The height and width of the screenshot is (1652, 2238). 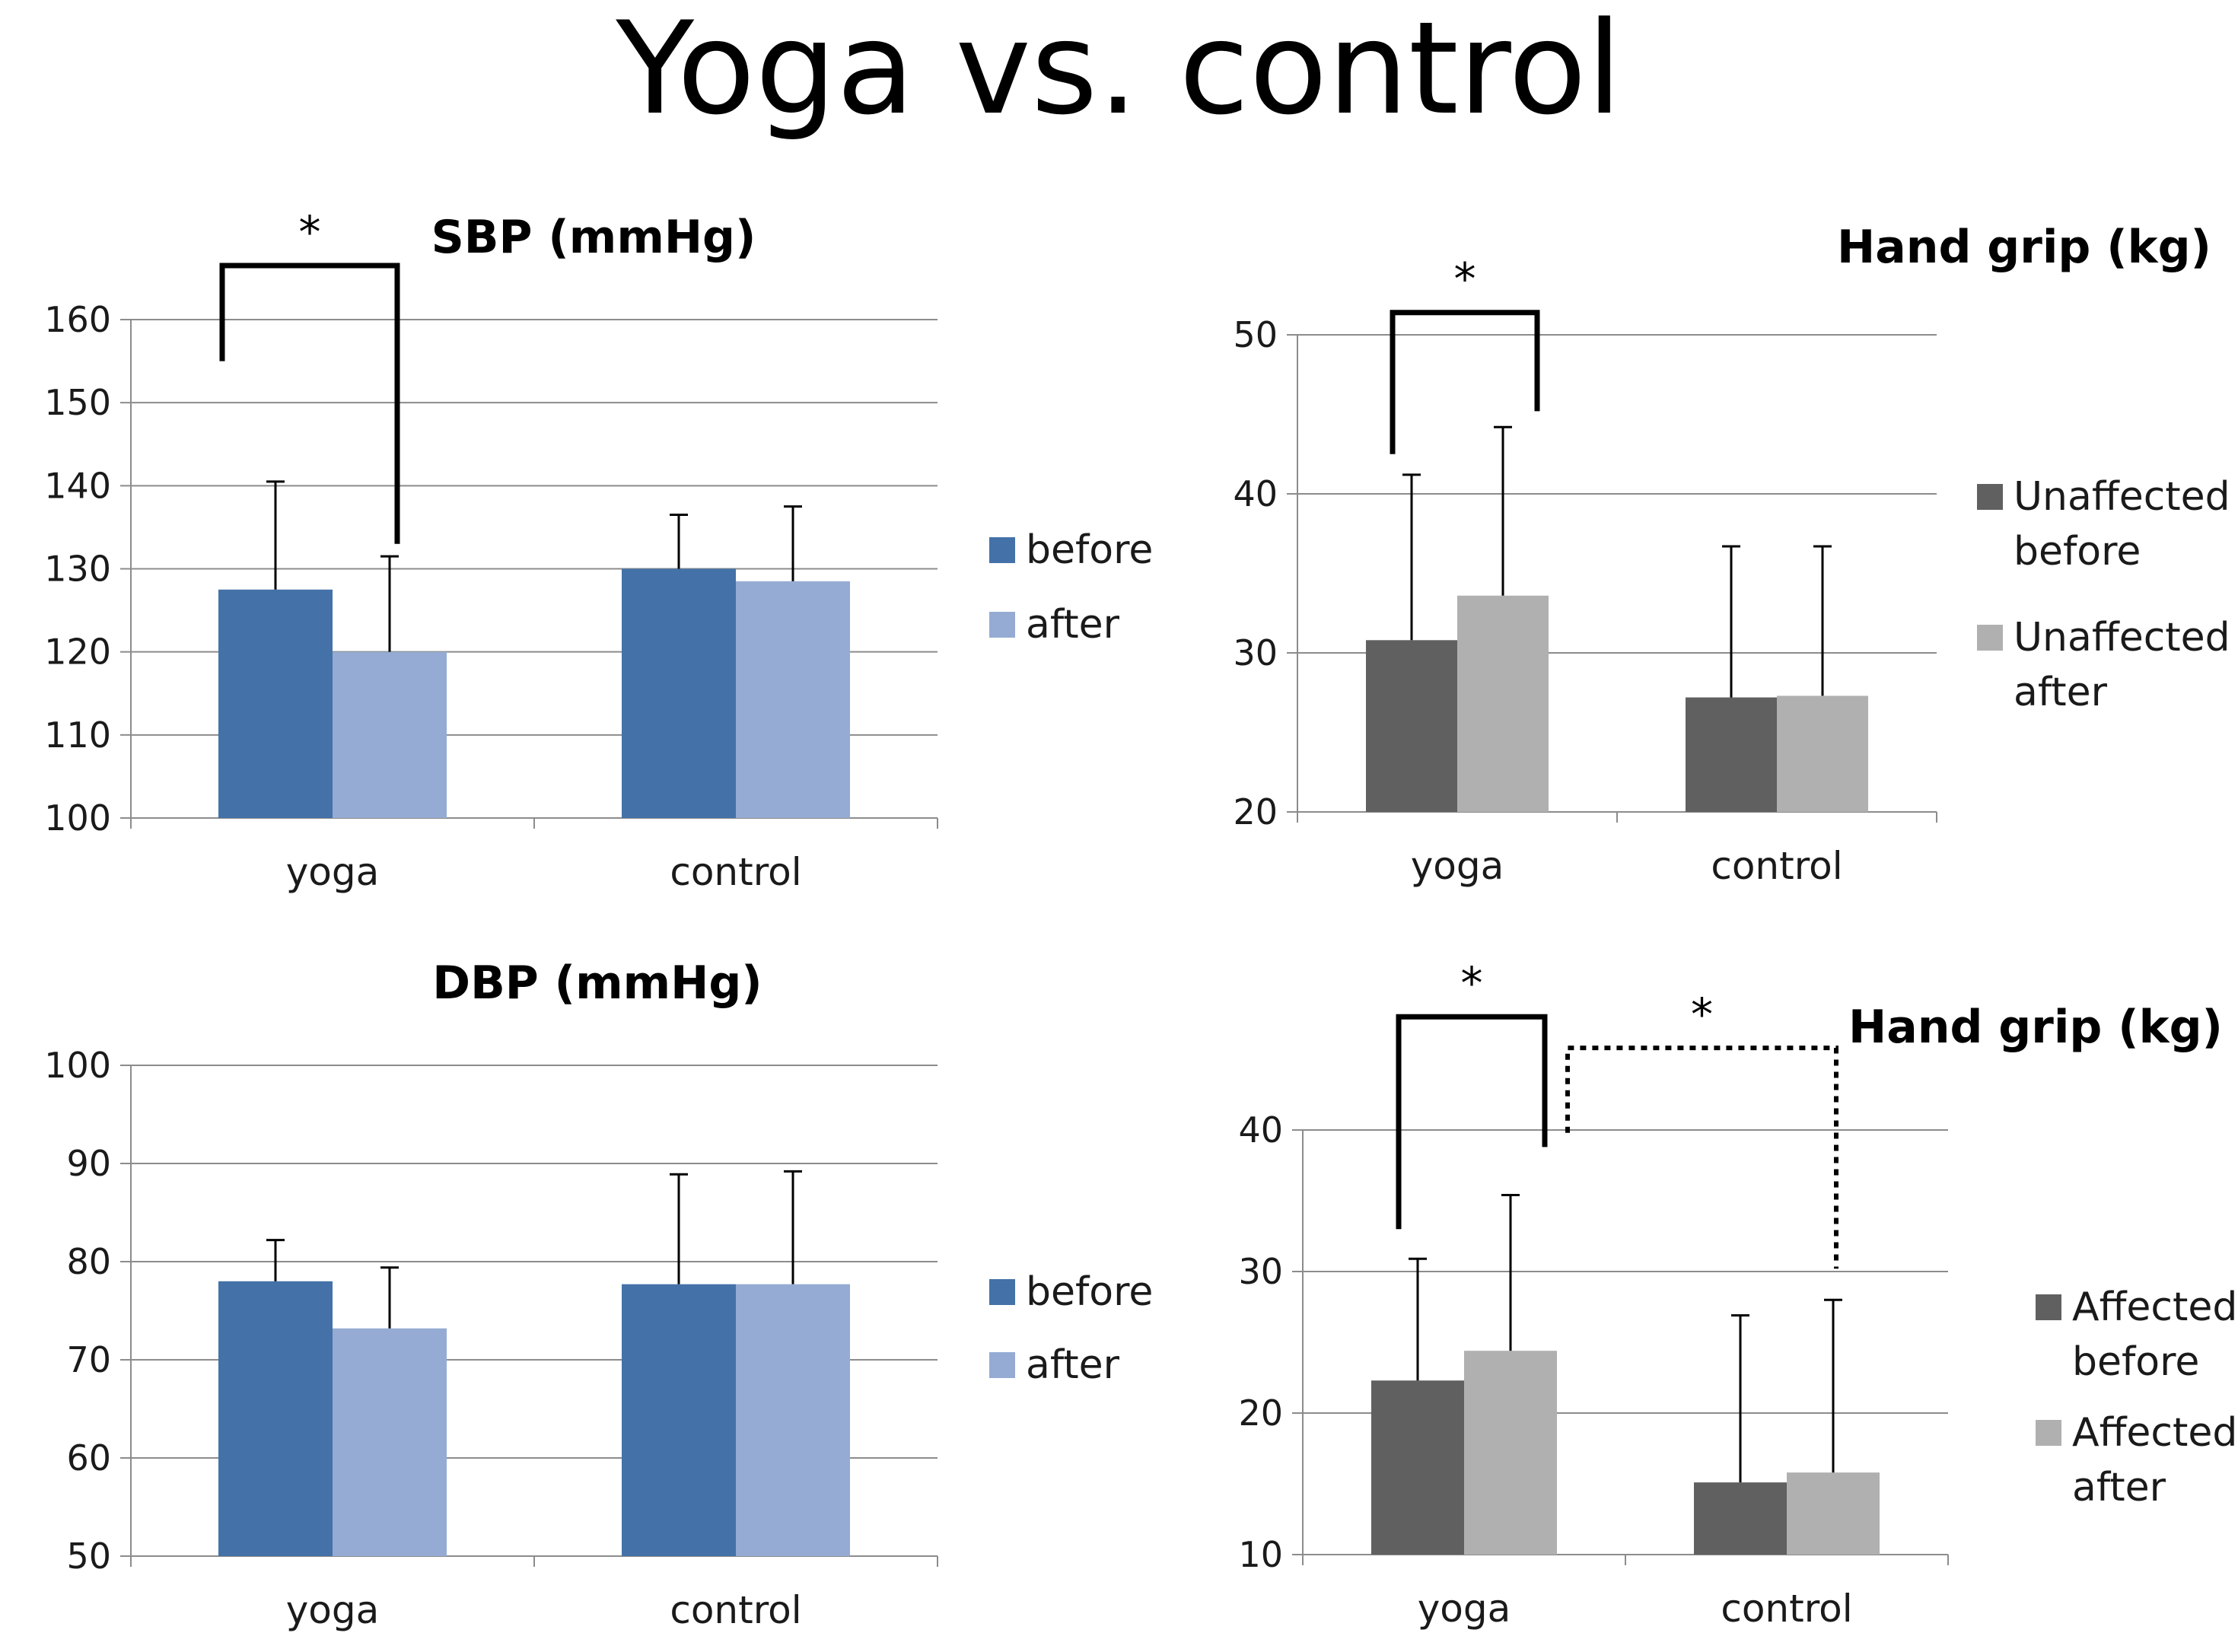 I want to click on page-title: Yoga vs. control, so click(x=1119, y=71).